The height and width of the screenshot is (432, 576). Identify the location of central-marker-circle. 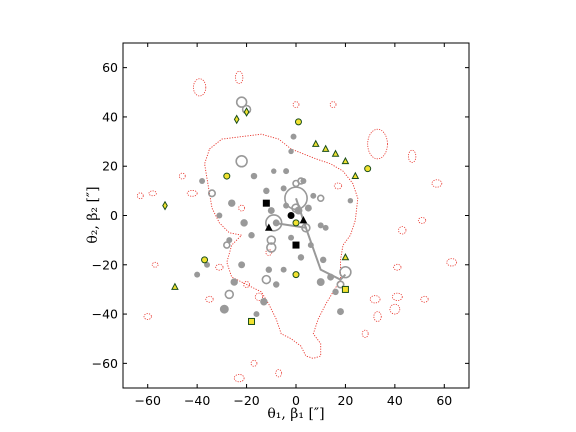
(291, 215).